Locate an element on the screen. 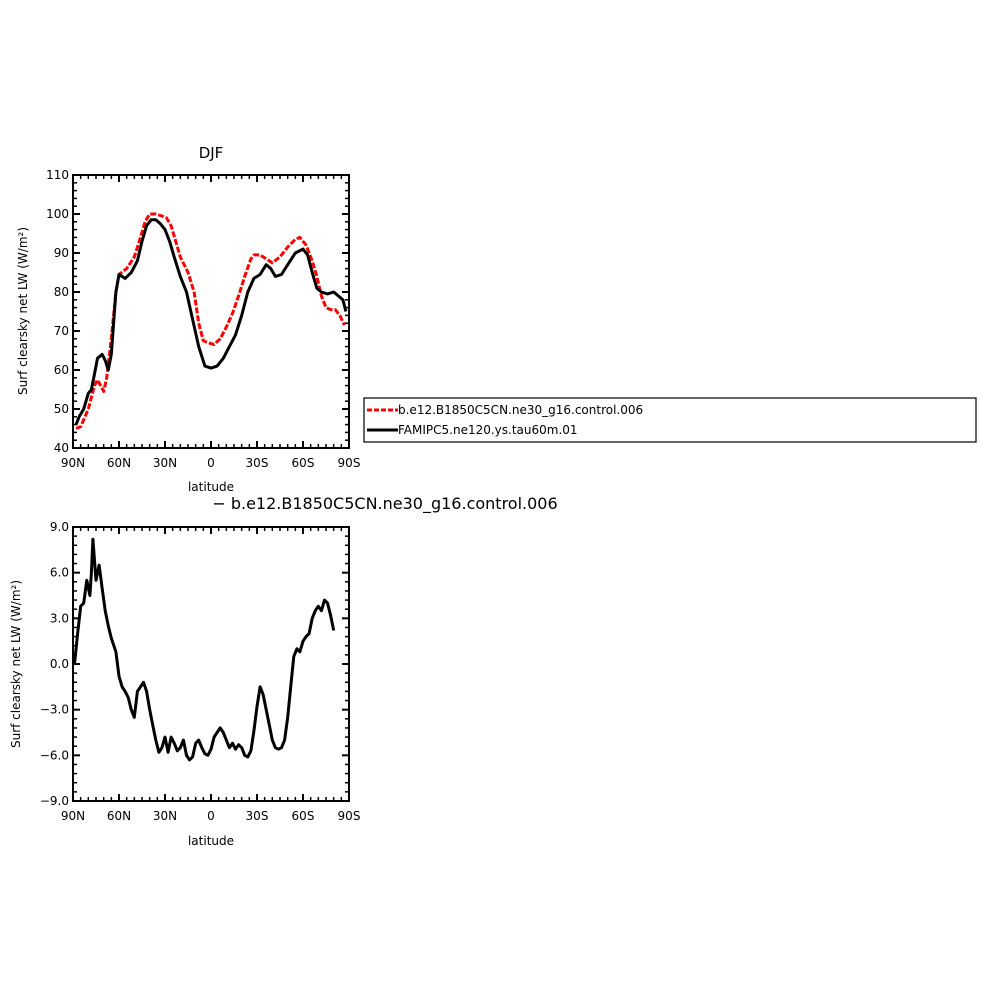  bottom-series-group is located at coordinates (204, 649).